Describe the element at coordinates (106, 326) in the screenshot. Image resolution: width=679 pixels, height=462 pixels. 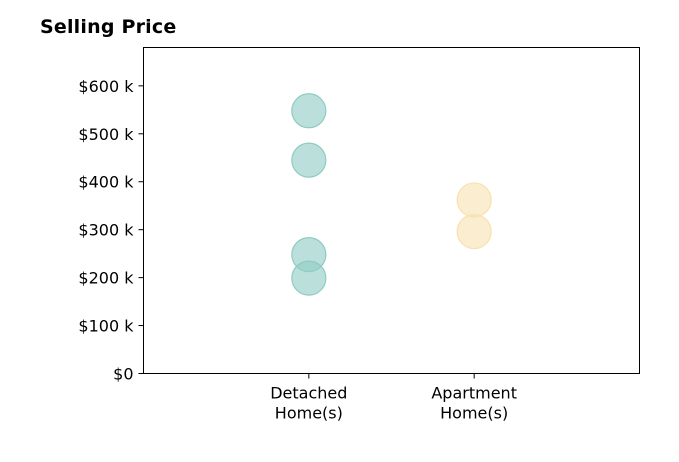
I see `y-tick-label: $100 k` at that location.